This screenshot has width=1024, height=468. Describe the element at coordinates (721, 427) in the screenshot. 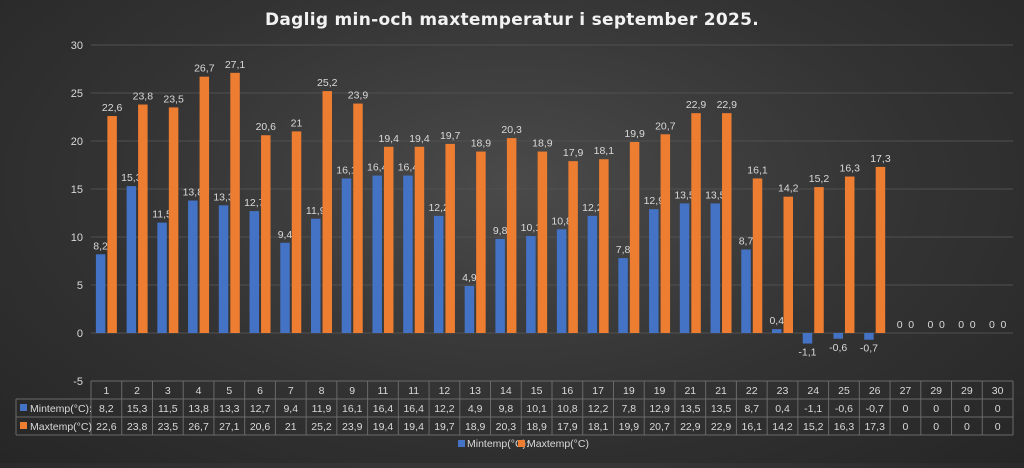

I see `table-cell: 22,9` at that location.